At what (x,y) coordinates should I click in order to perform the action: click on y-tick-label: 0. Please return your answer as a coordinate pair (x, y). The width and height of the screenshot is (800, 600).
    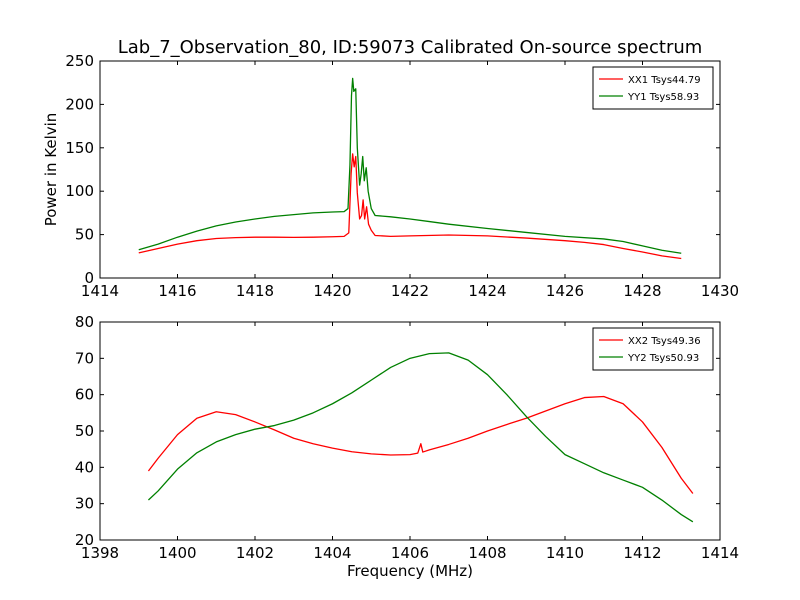
    Looking at the image, I should click on (89, 278).